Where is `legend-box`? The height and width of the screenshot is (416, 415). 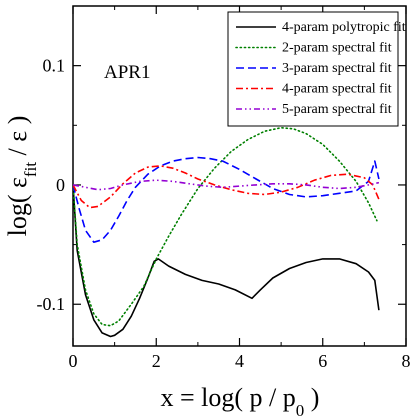
legend-box is located at coordinates (313, 69).